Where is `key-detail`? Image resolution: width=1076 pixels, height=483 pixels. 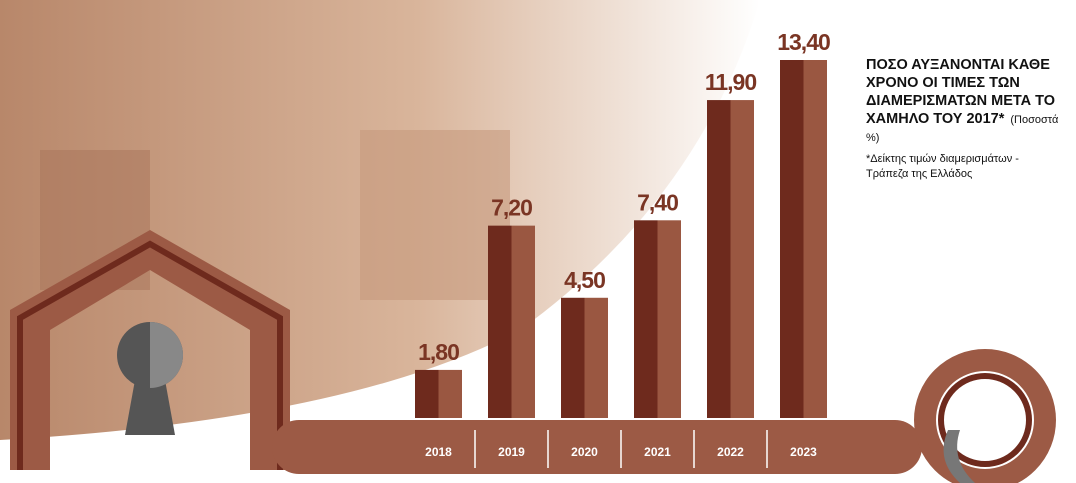
key-detail is located at coordinates (959, 456).